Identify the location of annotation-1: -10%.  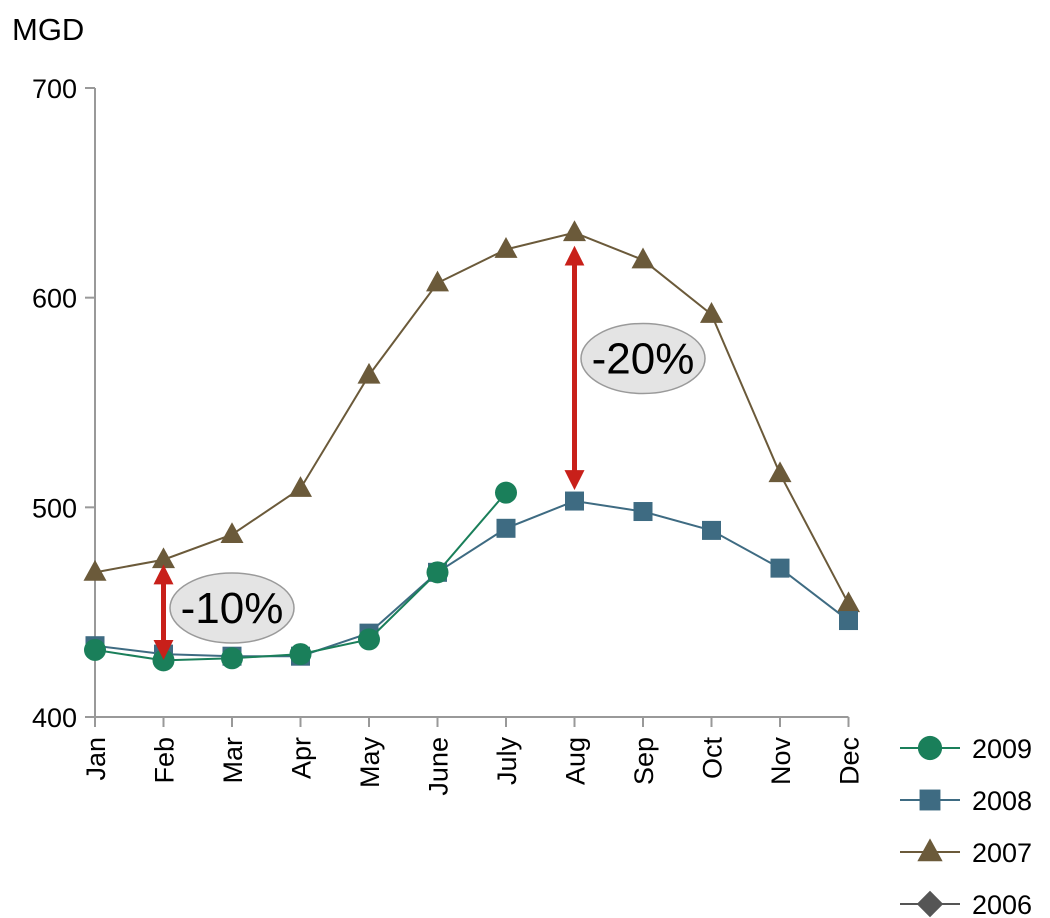
(224, 612).